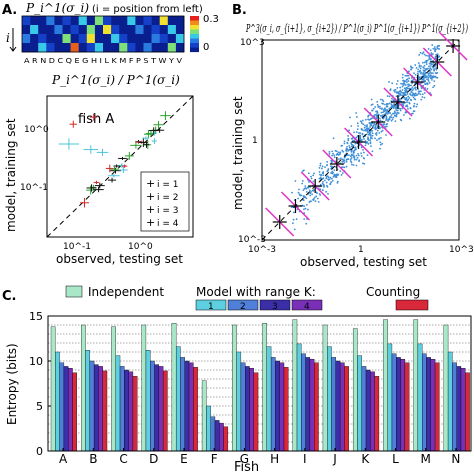 The height and width of the screenshot is (474, 474). What do you see at coordinates (194, 23) in the screenshot?
I see `colorbar-segment` at bounding box center [194, 23].